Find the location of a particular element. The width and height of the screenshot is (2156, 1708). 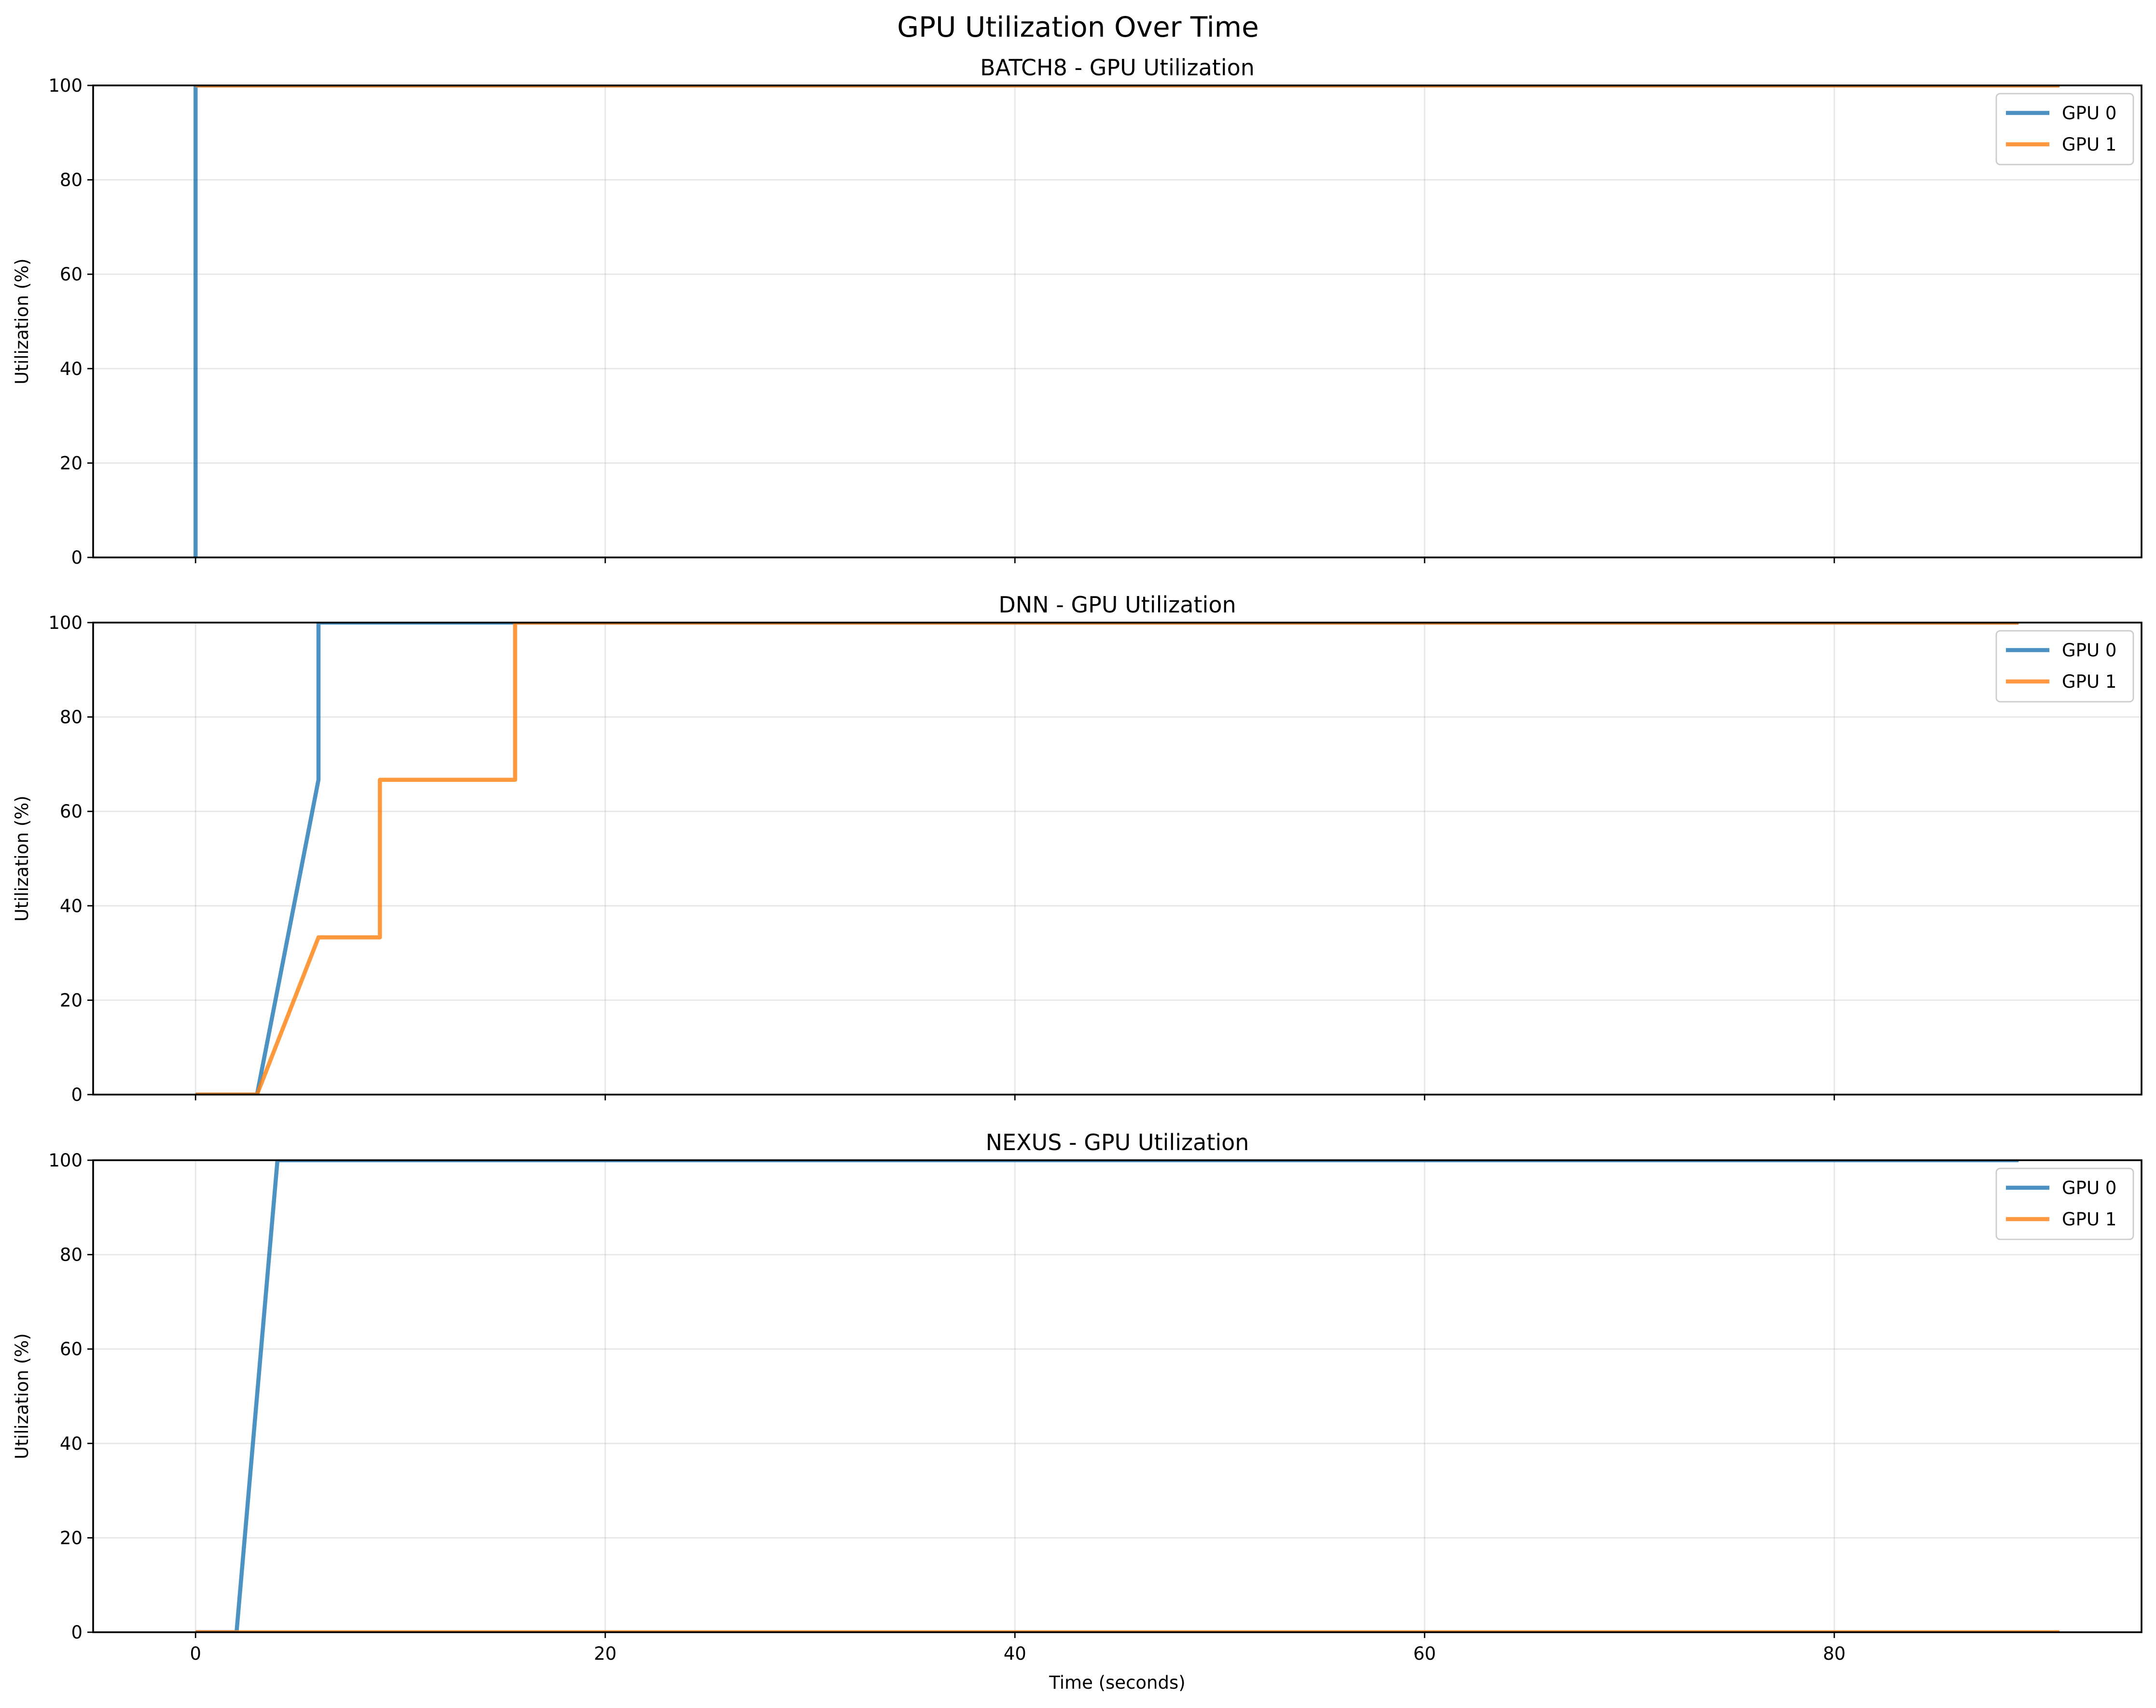

x-tick-label: 0 is located at coordinates (195, 1653).